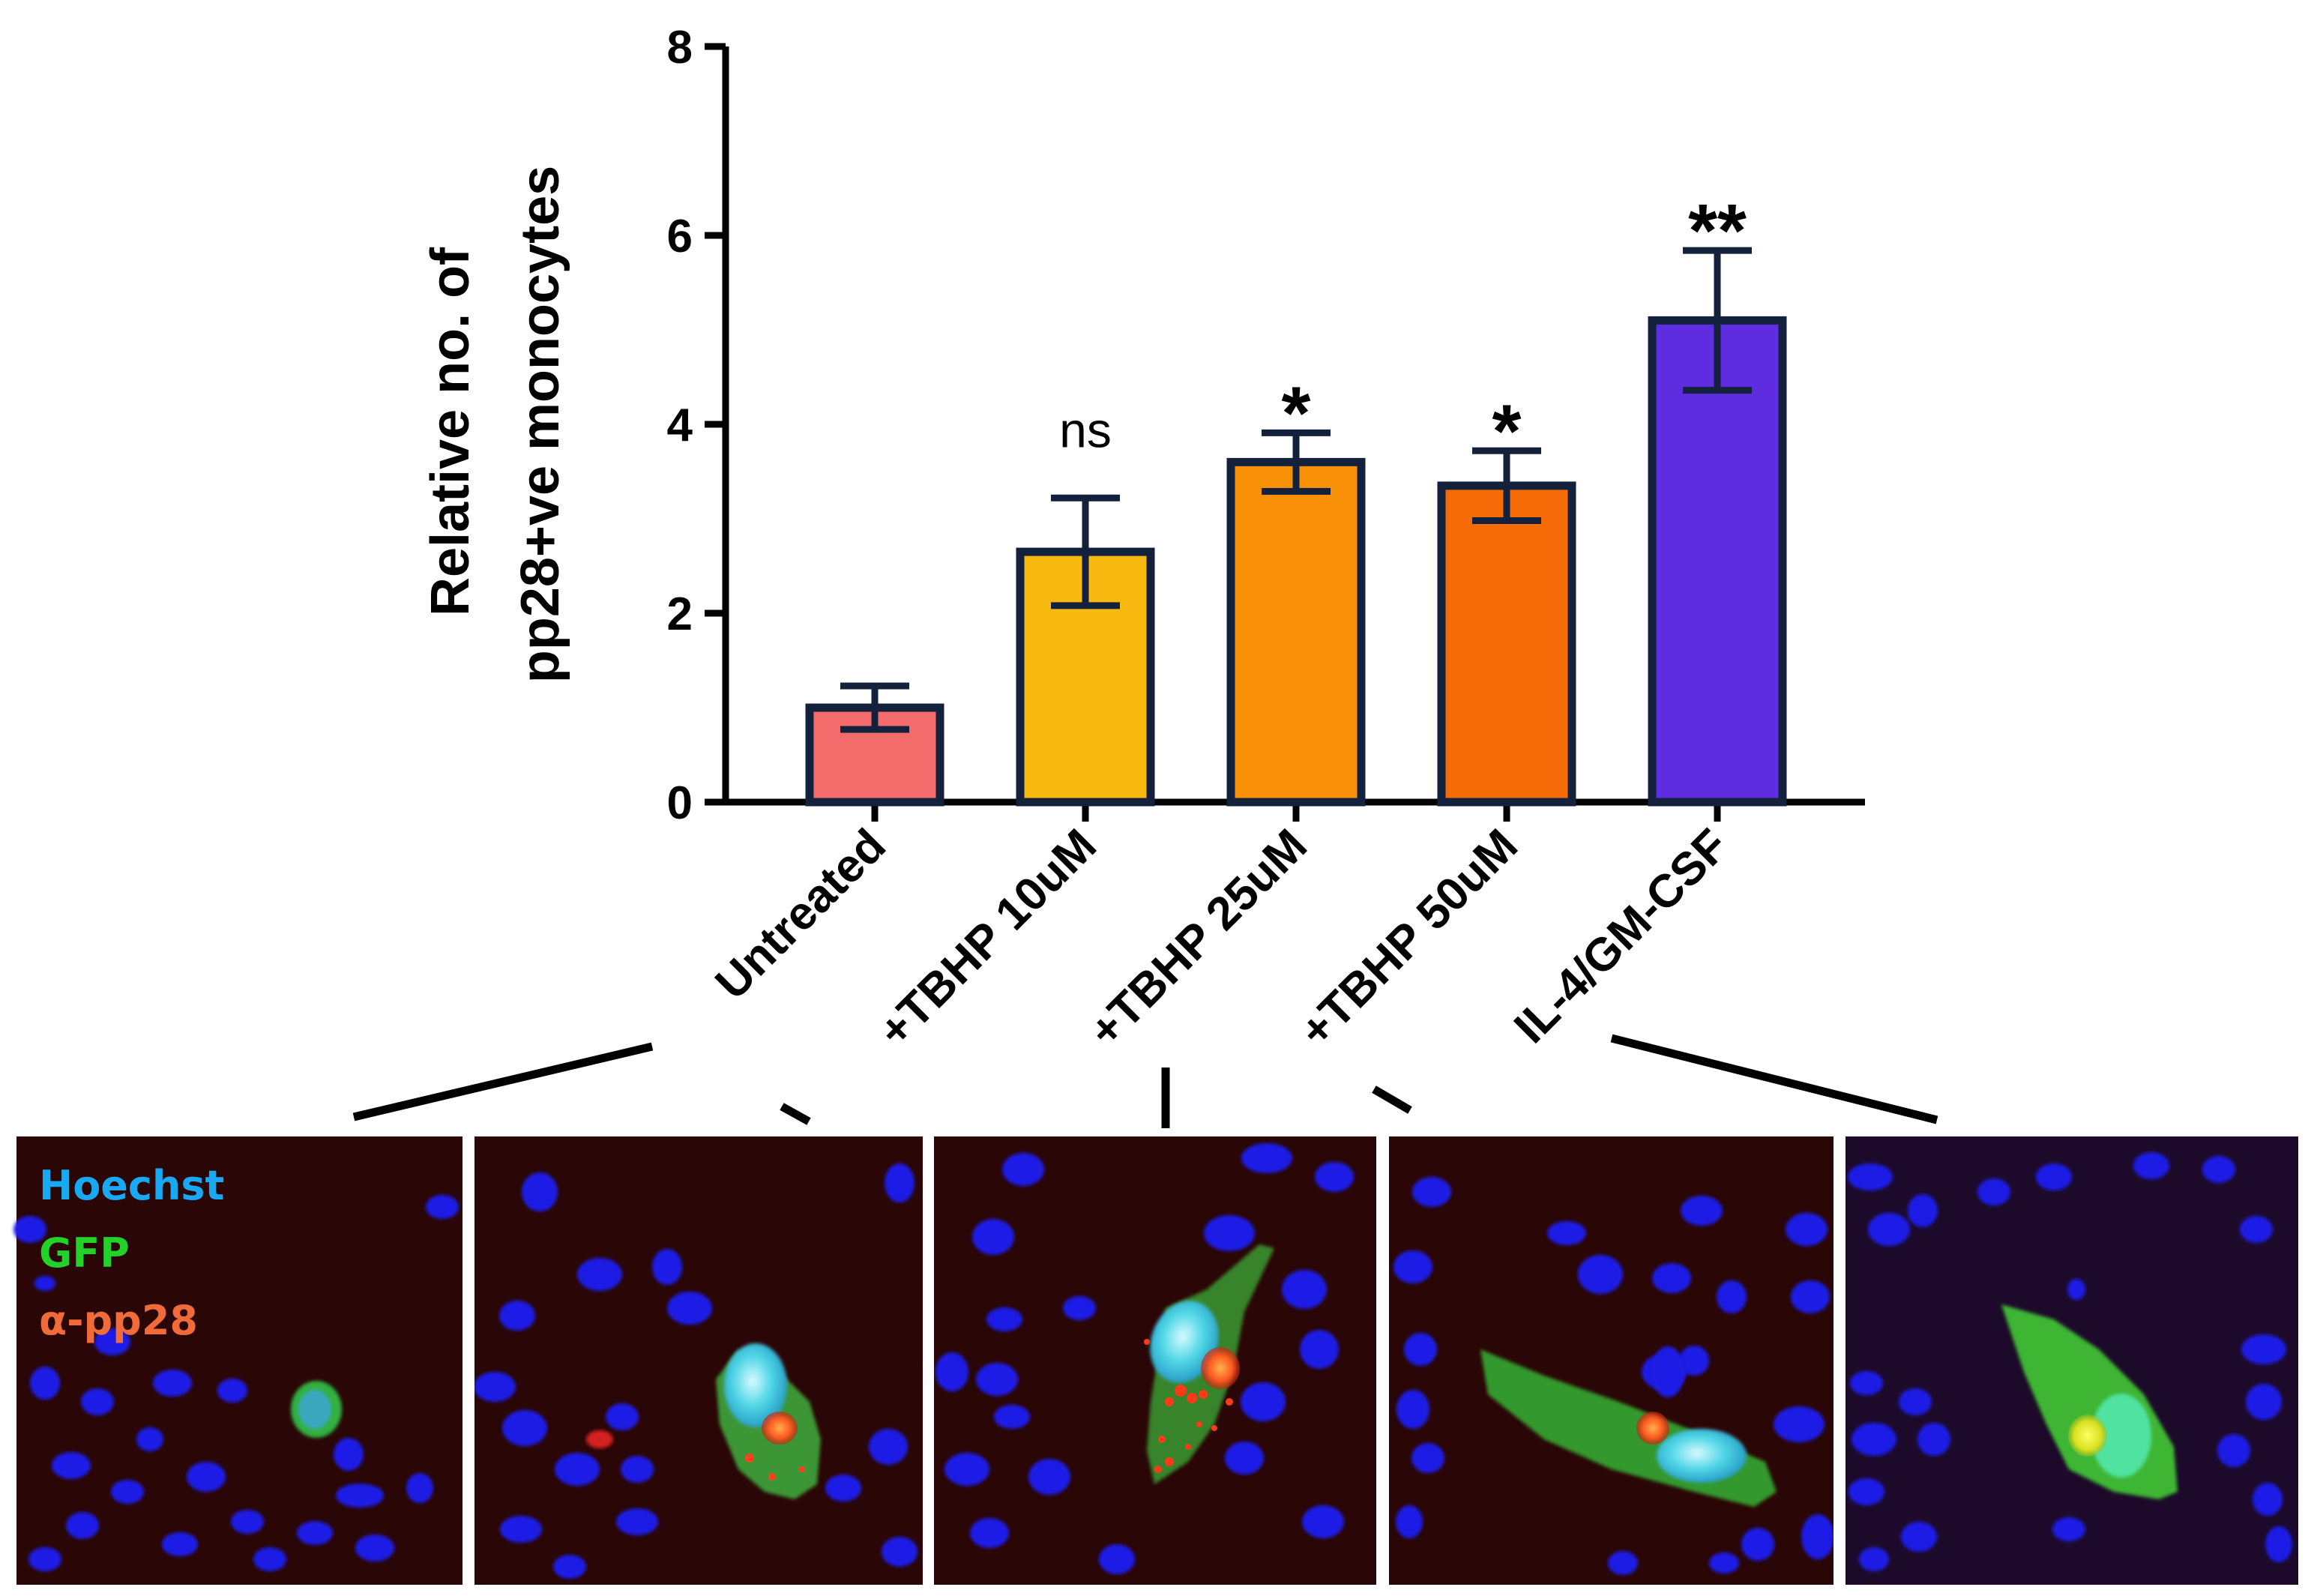 This screenshot has height=1596, width=2308. I want to click on y-axis-title-line2: pp28+ve monocytes, so click(540, 424).